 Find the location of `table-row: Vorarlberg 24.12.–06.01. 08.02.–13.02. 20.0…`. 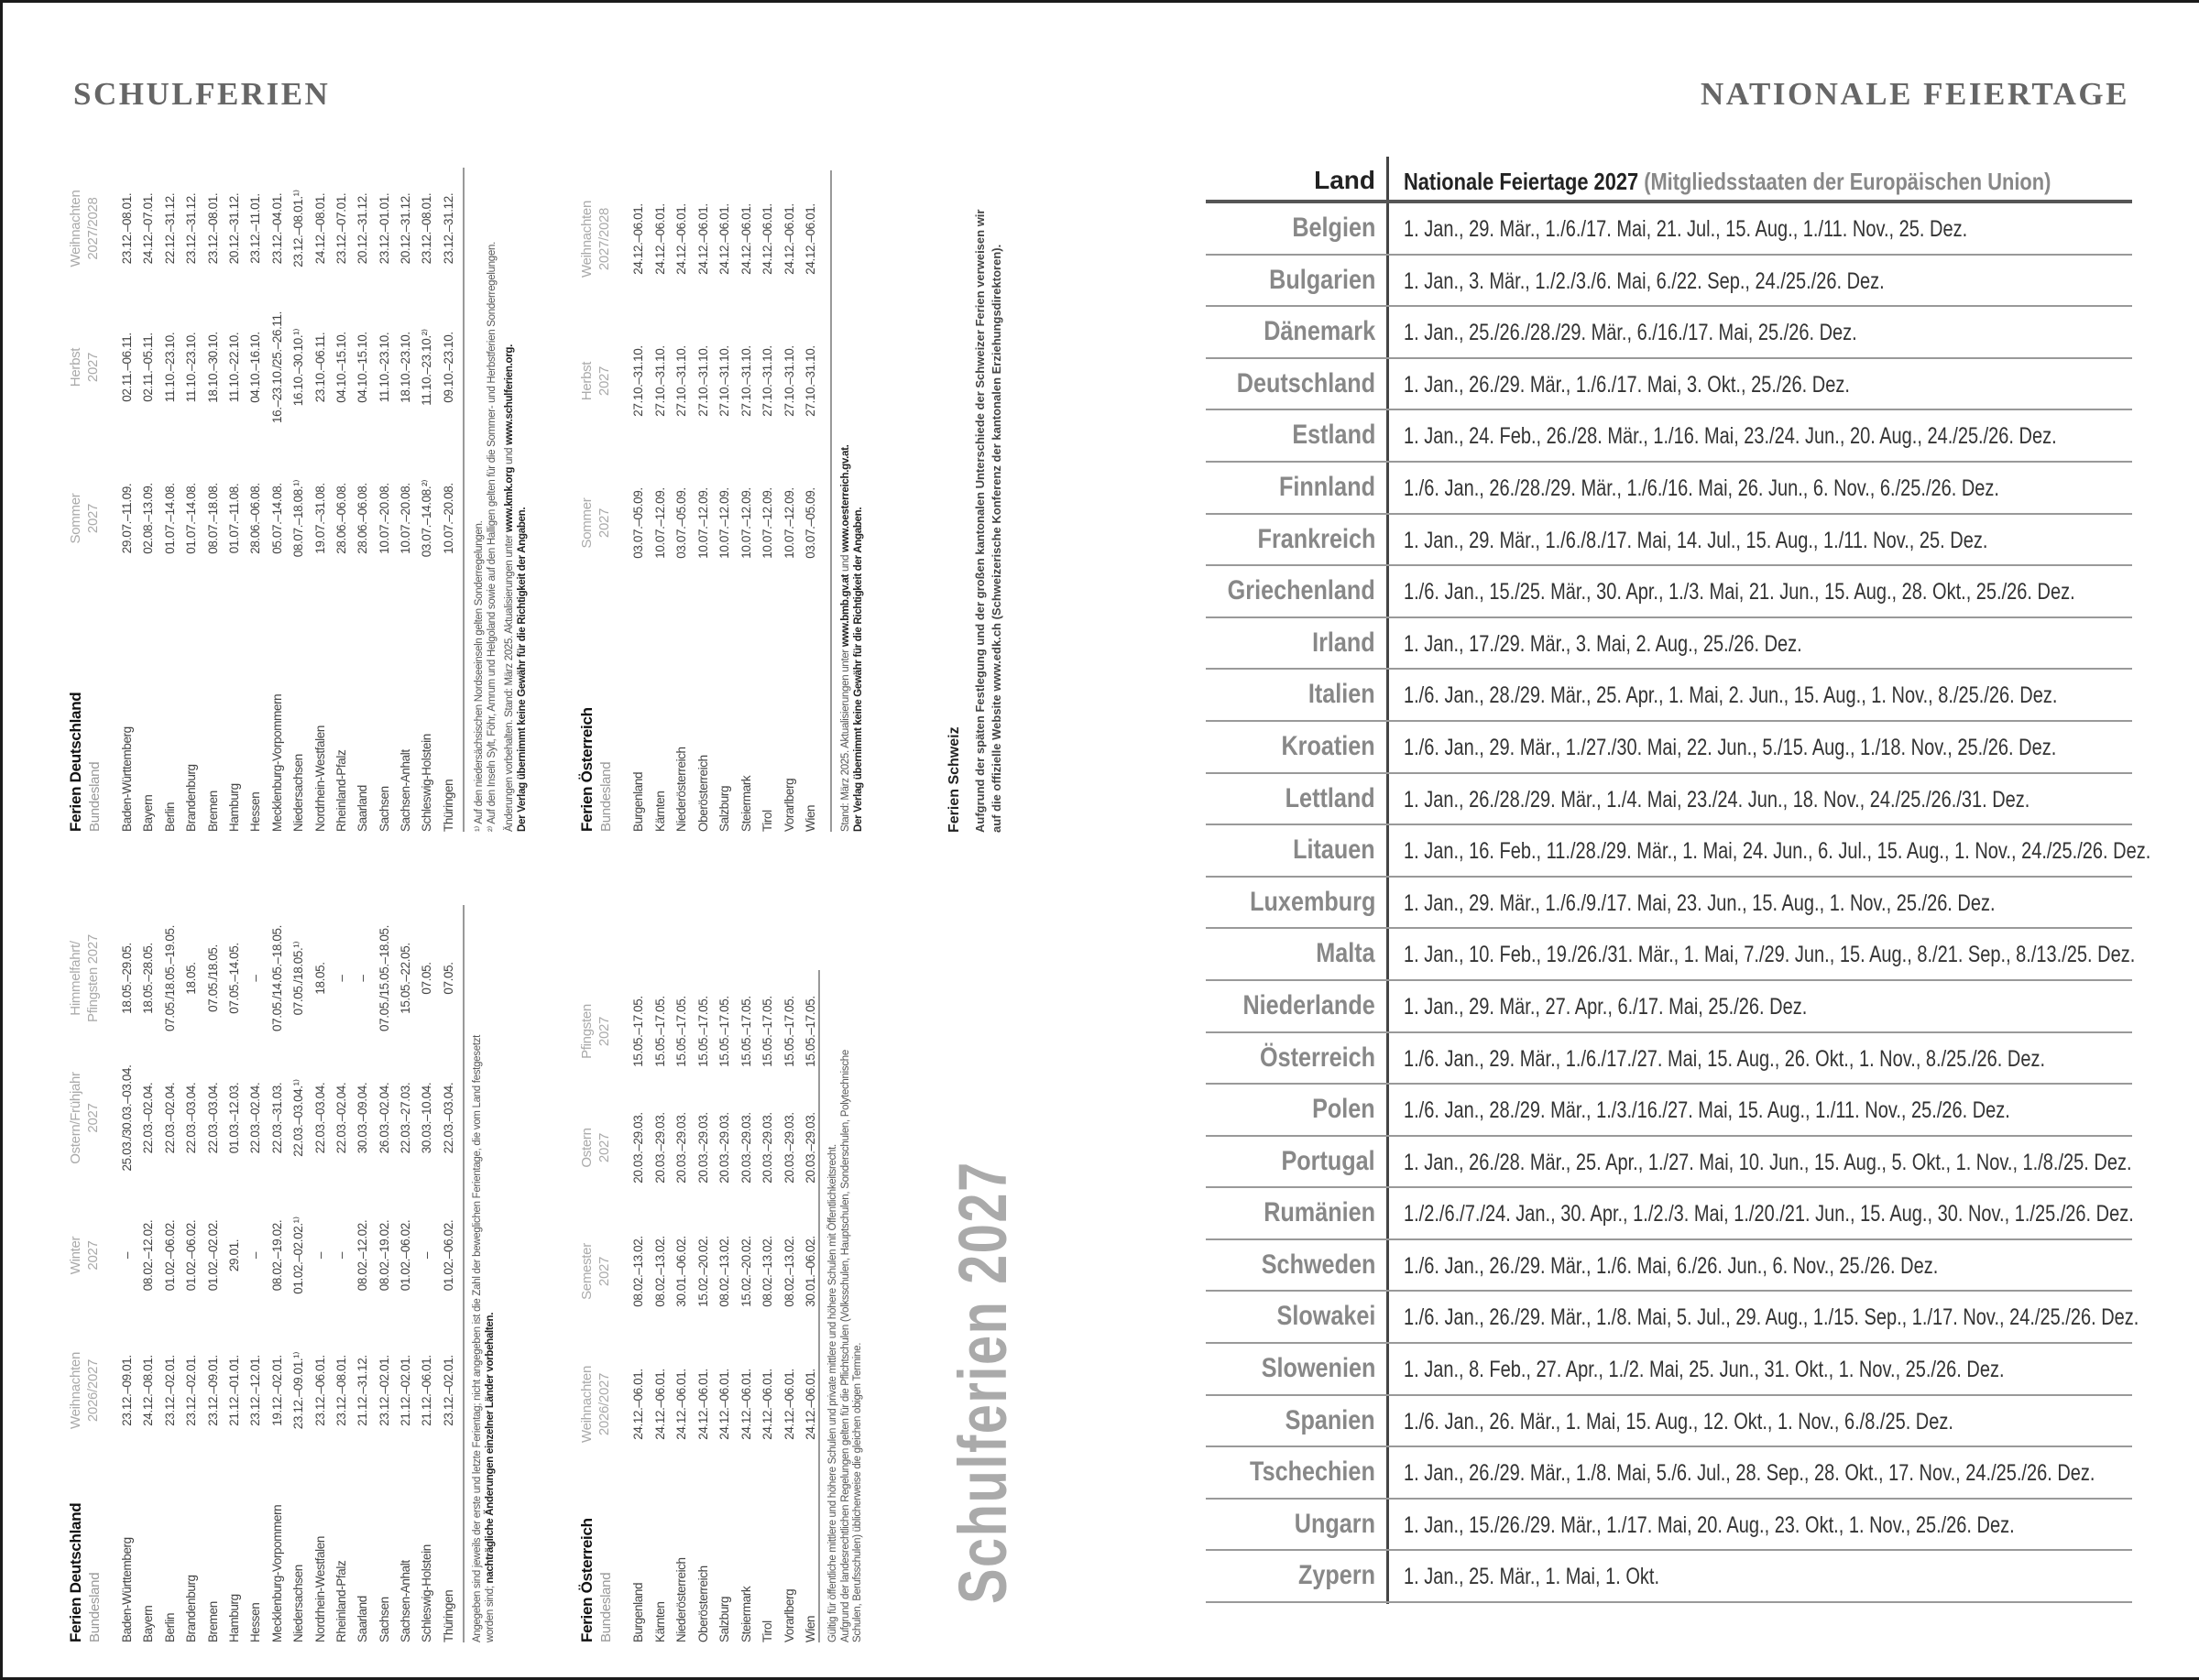

table-row: Vorarlberg 24.12.–06.01. 08.02.–13.02. 20.0… is located at coordinates (790, 1306).